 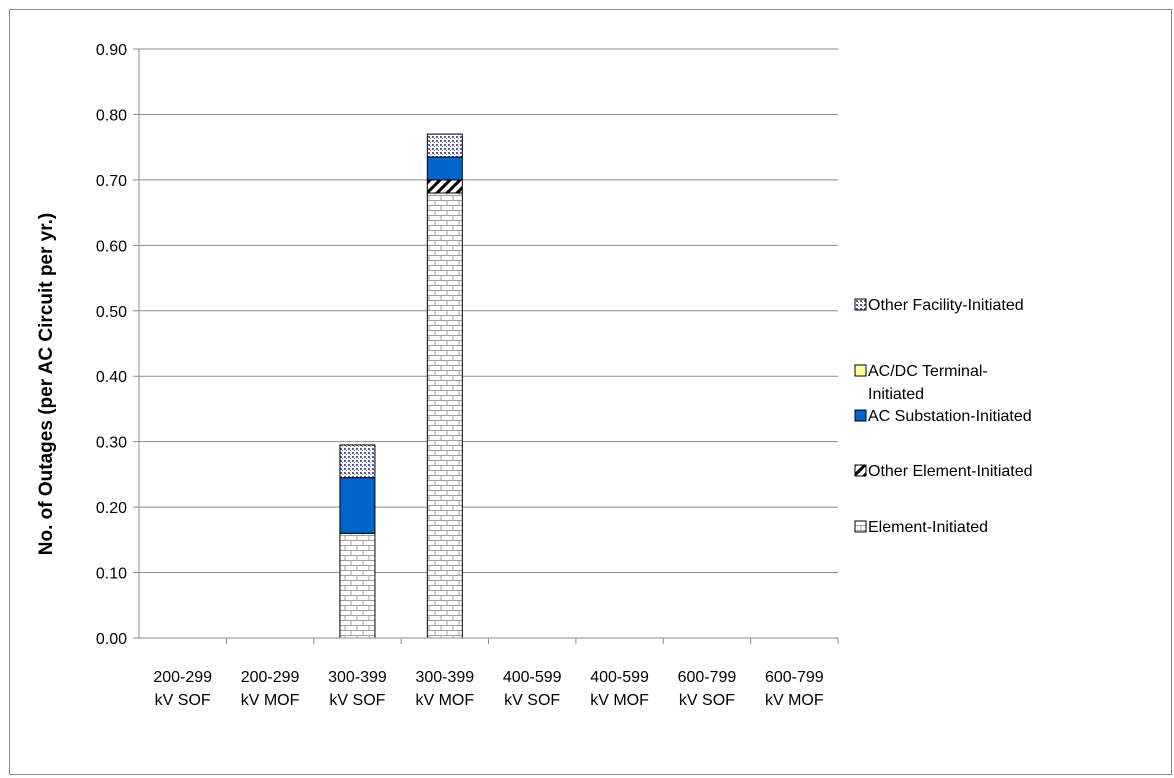 I want to click on legend-label: AC Substation-Initiated, so click(x=950, y=416).